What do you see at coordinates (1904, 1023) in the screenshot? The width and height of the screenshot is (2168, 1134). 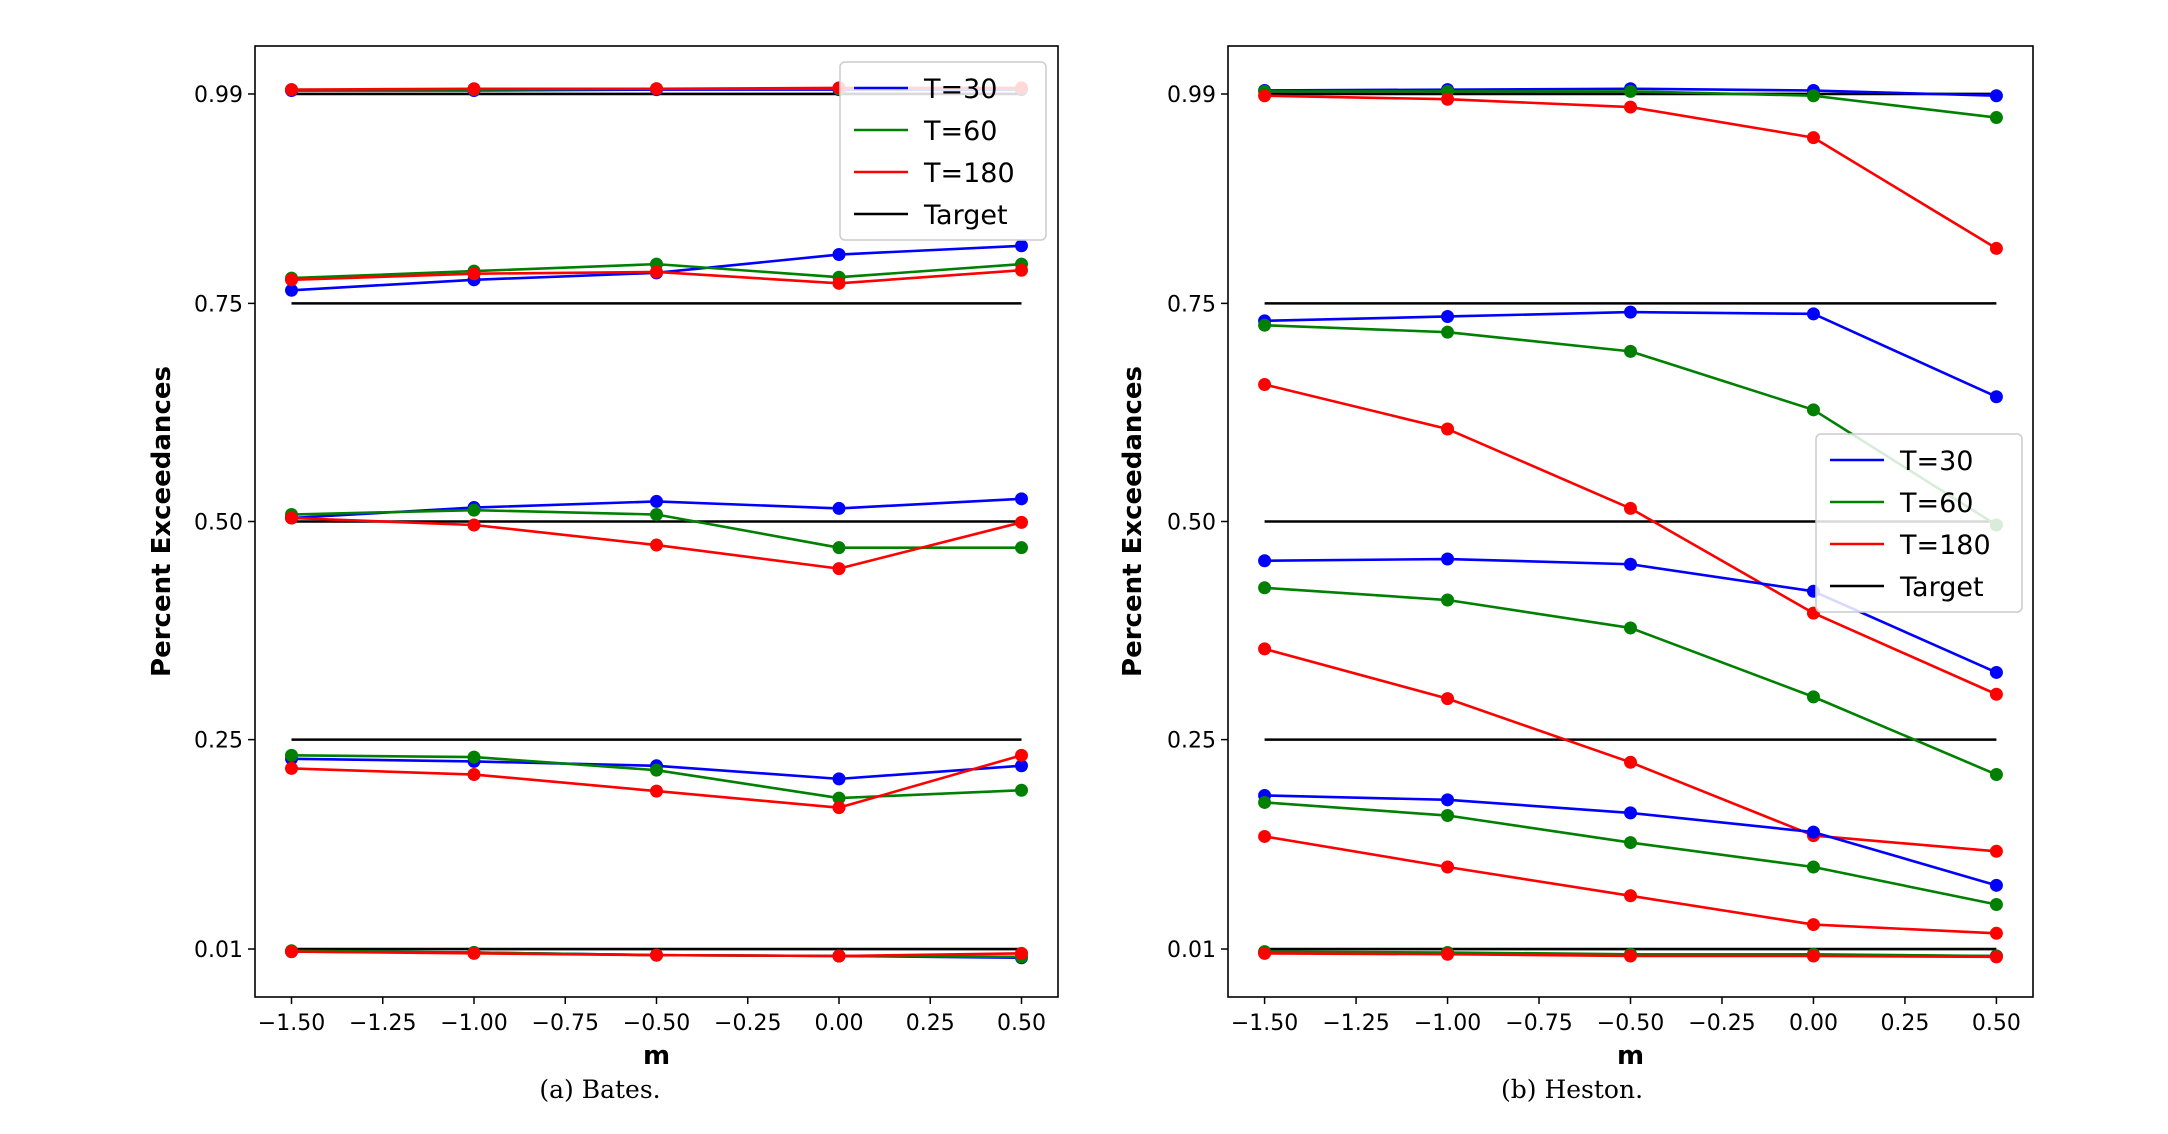 I see `x-tick-label-7: 0.25` at bounding box center [1904, 1023].